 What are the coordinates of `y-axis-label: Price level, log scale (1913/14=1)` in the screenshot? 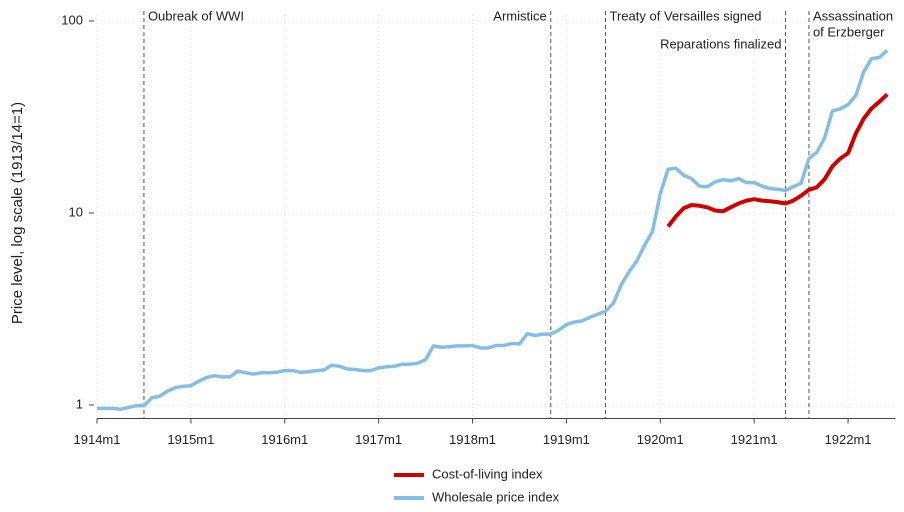 It's located at (17, 213).